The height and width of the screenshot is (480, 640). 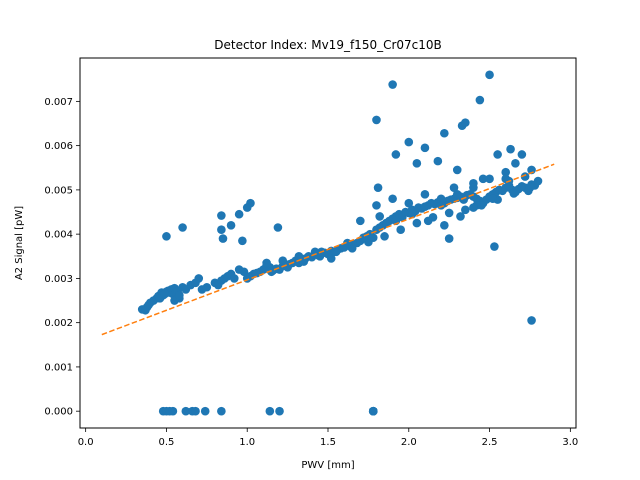 What do you see at coordinates (58, 323) in the screenshot?
I see `y-tick-label: 0.002` at bounding box center [58, 323].